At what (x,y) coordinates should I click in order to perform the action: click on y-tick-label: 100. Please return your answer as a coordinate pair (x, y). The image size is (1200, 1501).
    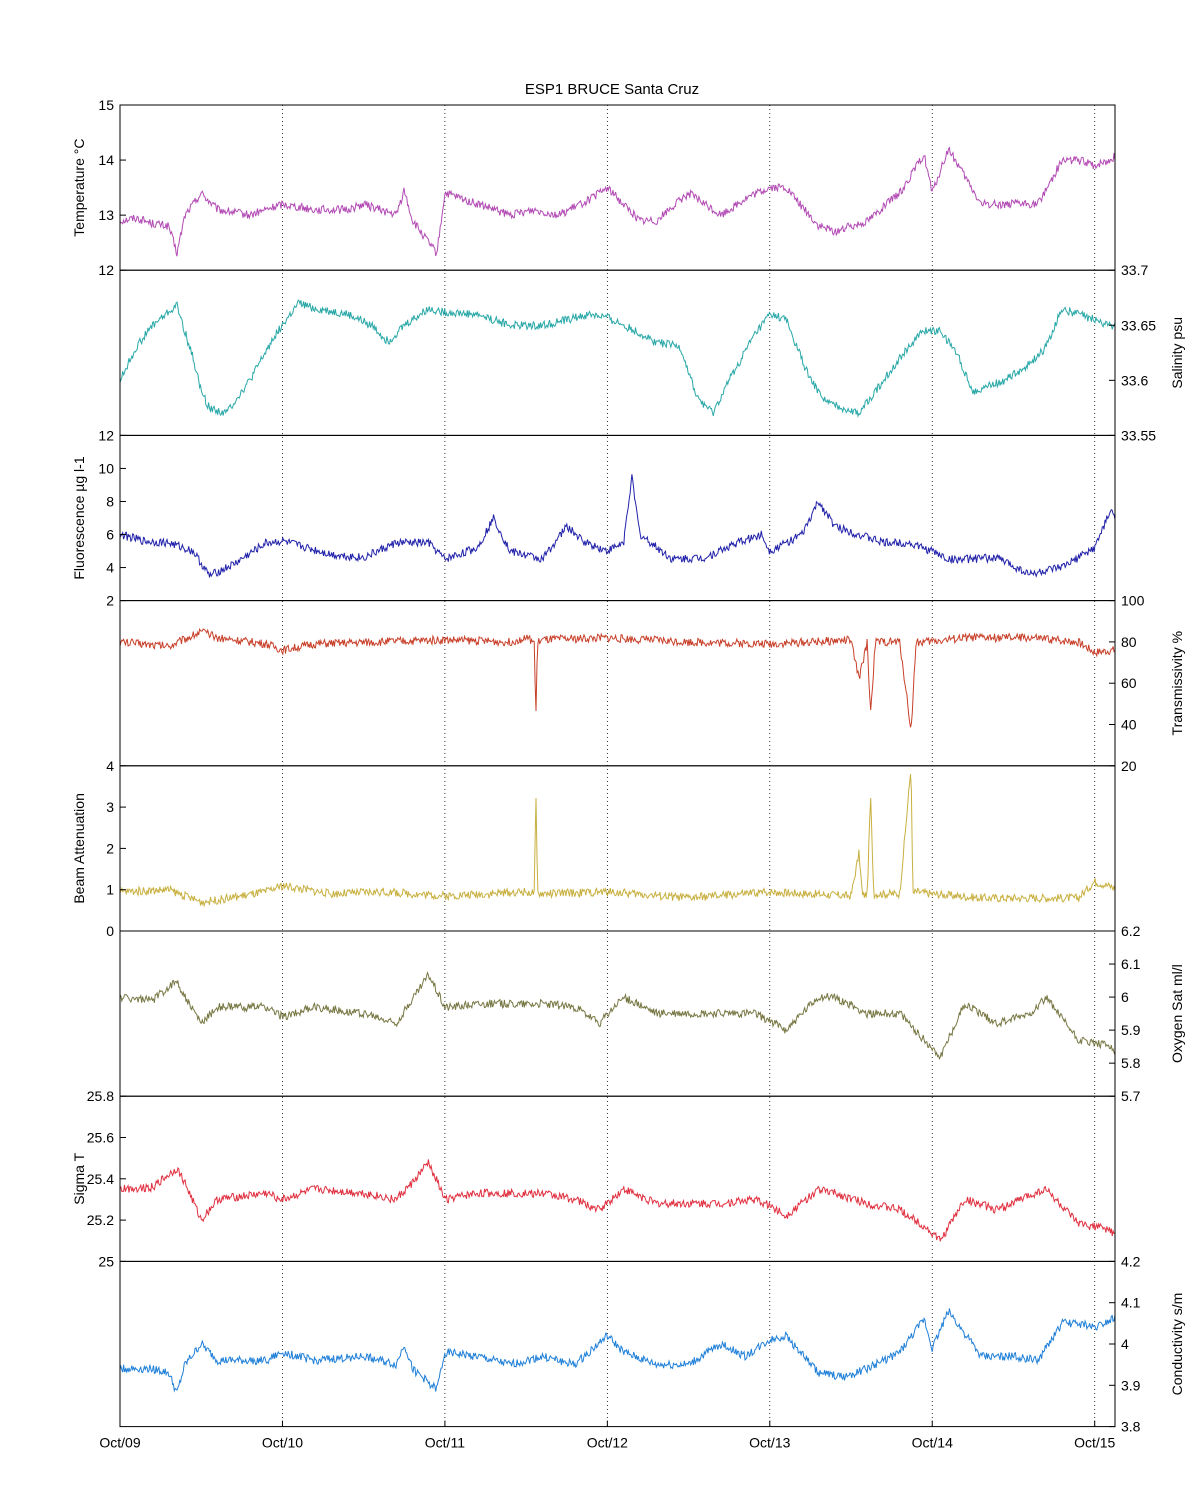
    Looking at the image, I should click on (1133, 601).